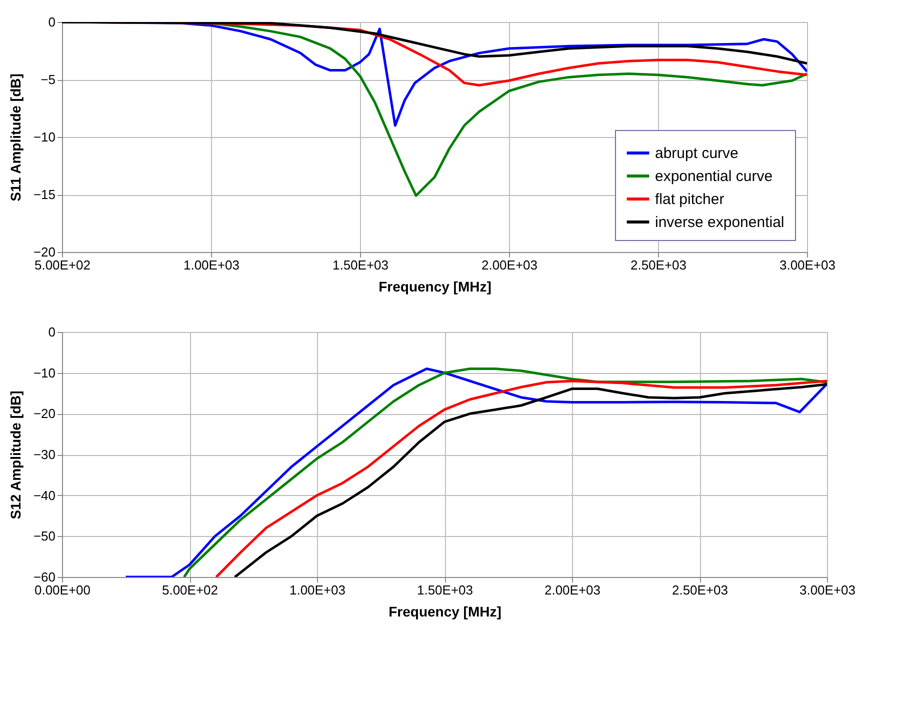 This screenshot has height=722, width=915. What do you see at coordinates (15, 455) in the screenshot?
I see `y-axis-title: S12 Amplitude [dB]` at bounding box center [15, 455].